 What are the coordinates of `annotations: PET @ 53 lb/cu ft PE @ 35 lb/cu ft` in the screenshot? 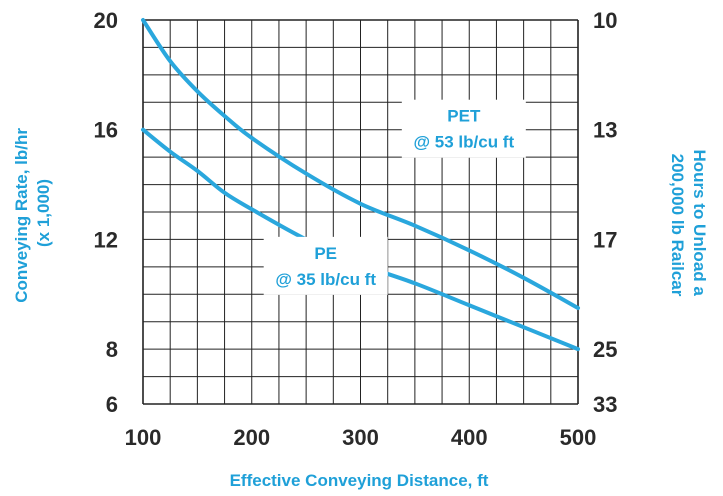 It's located at (394, 197).